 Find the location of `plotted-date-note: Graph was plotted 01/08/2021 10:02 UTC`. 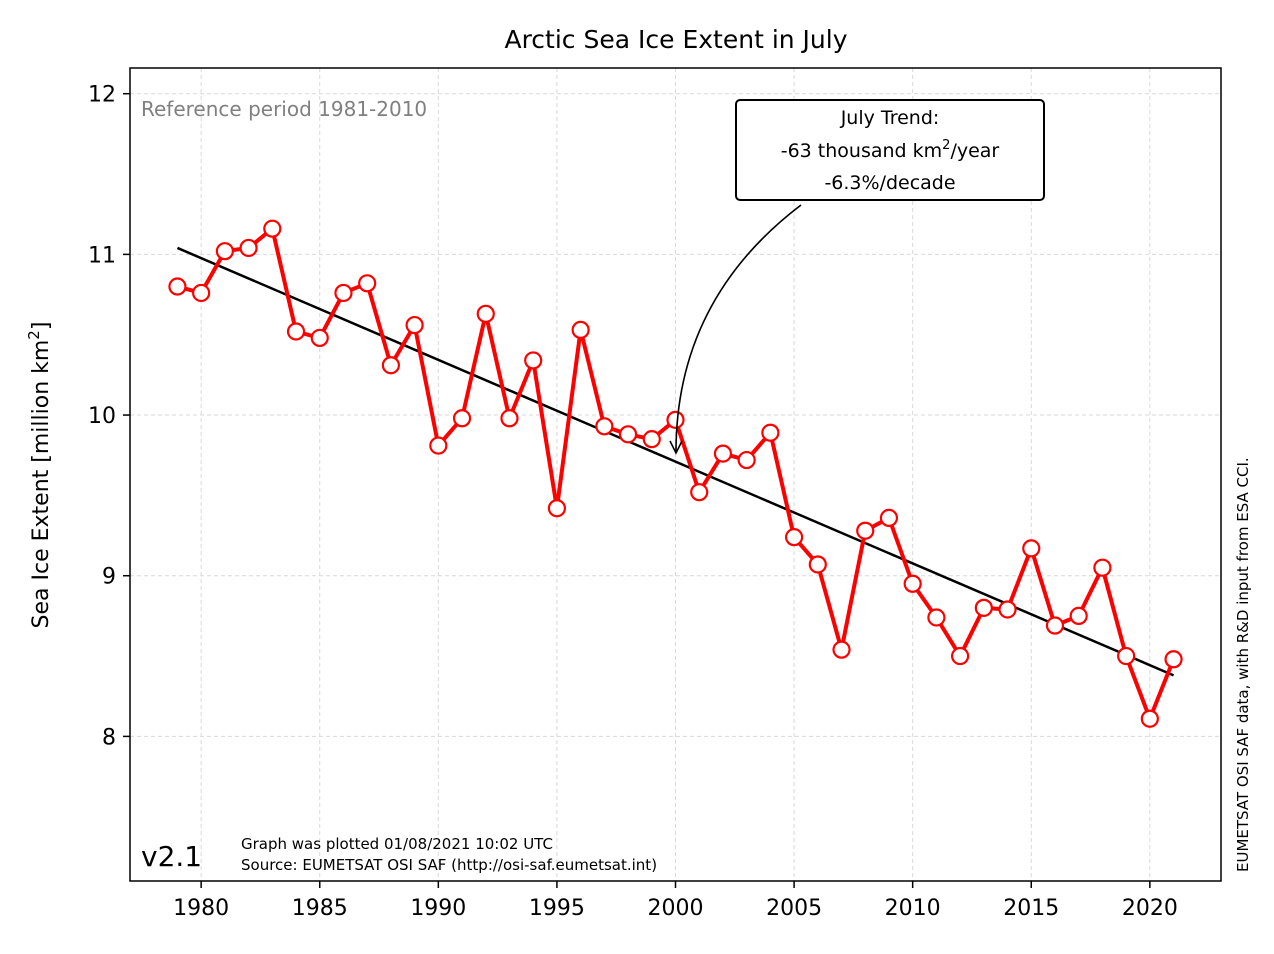

plotted-date-note: Graph was plotted 01/08/2021 10:02 UTC is located at coordinates (397, 844).